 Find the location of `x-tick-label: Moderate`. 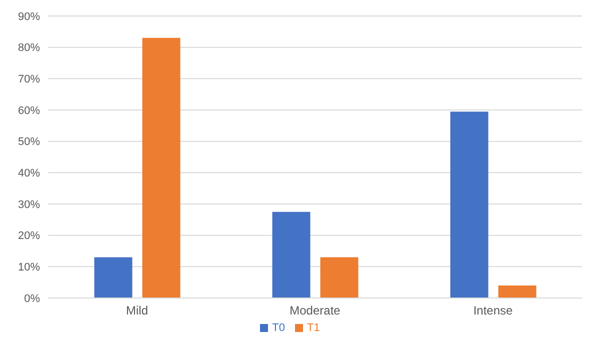

x-tick-label: Moderate is located at coordinates (315, 311).